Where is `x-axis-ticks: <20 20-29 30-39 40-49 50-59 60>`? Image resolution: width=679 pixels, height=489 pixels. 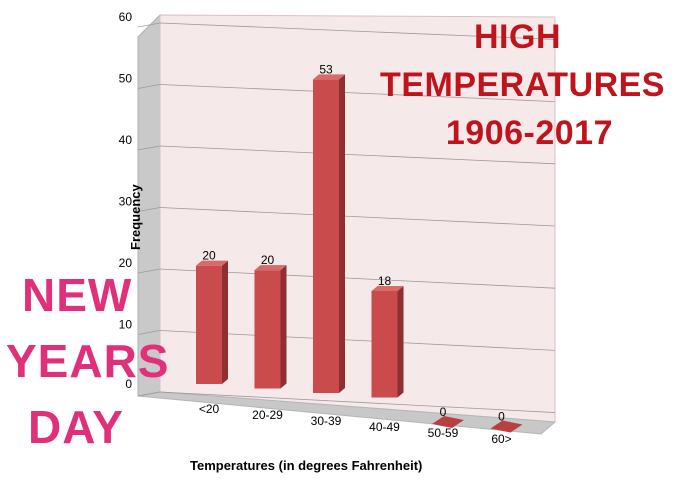 x-axis-ticks: <20 20-29 30-39 40-49 50-59 60> is located at coordinates (355, 424).